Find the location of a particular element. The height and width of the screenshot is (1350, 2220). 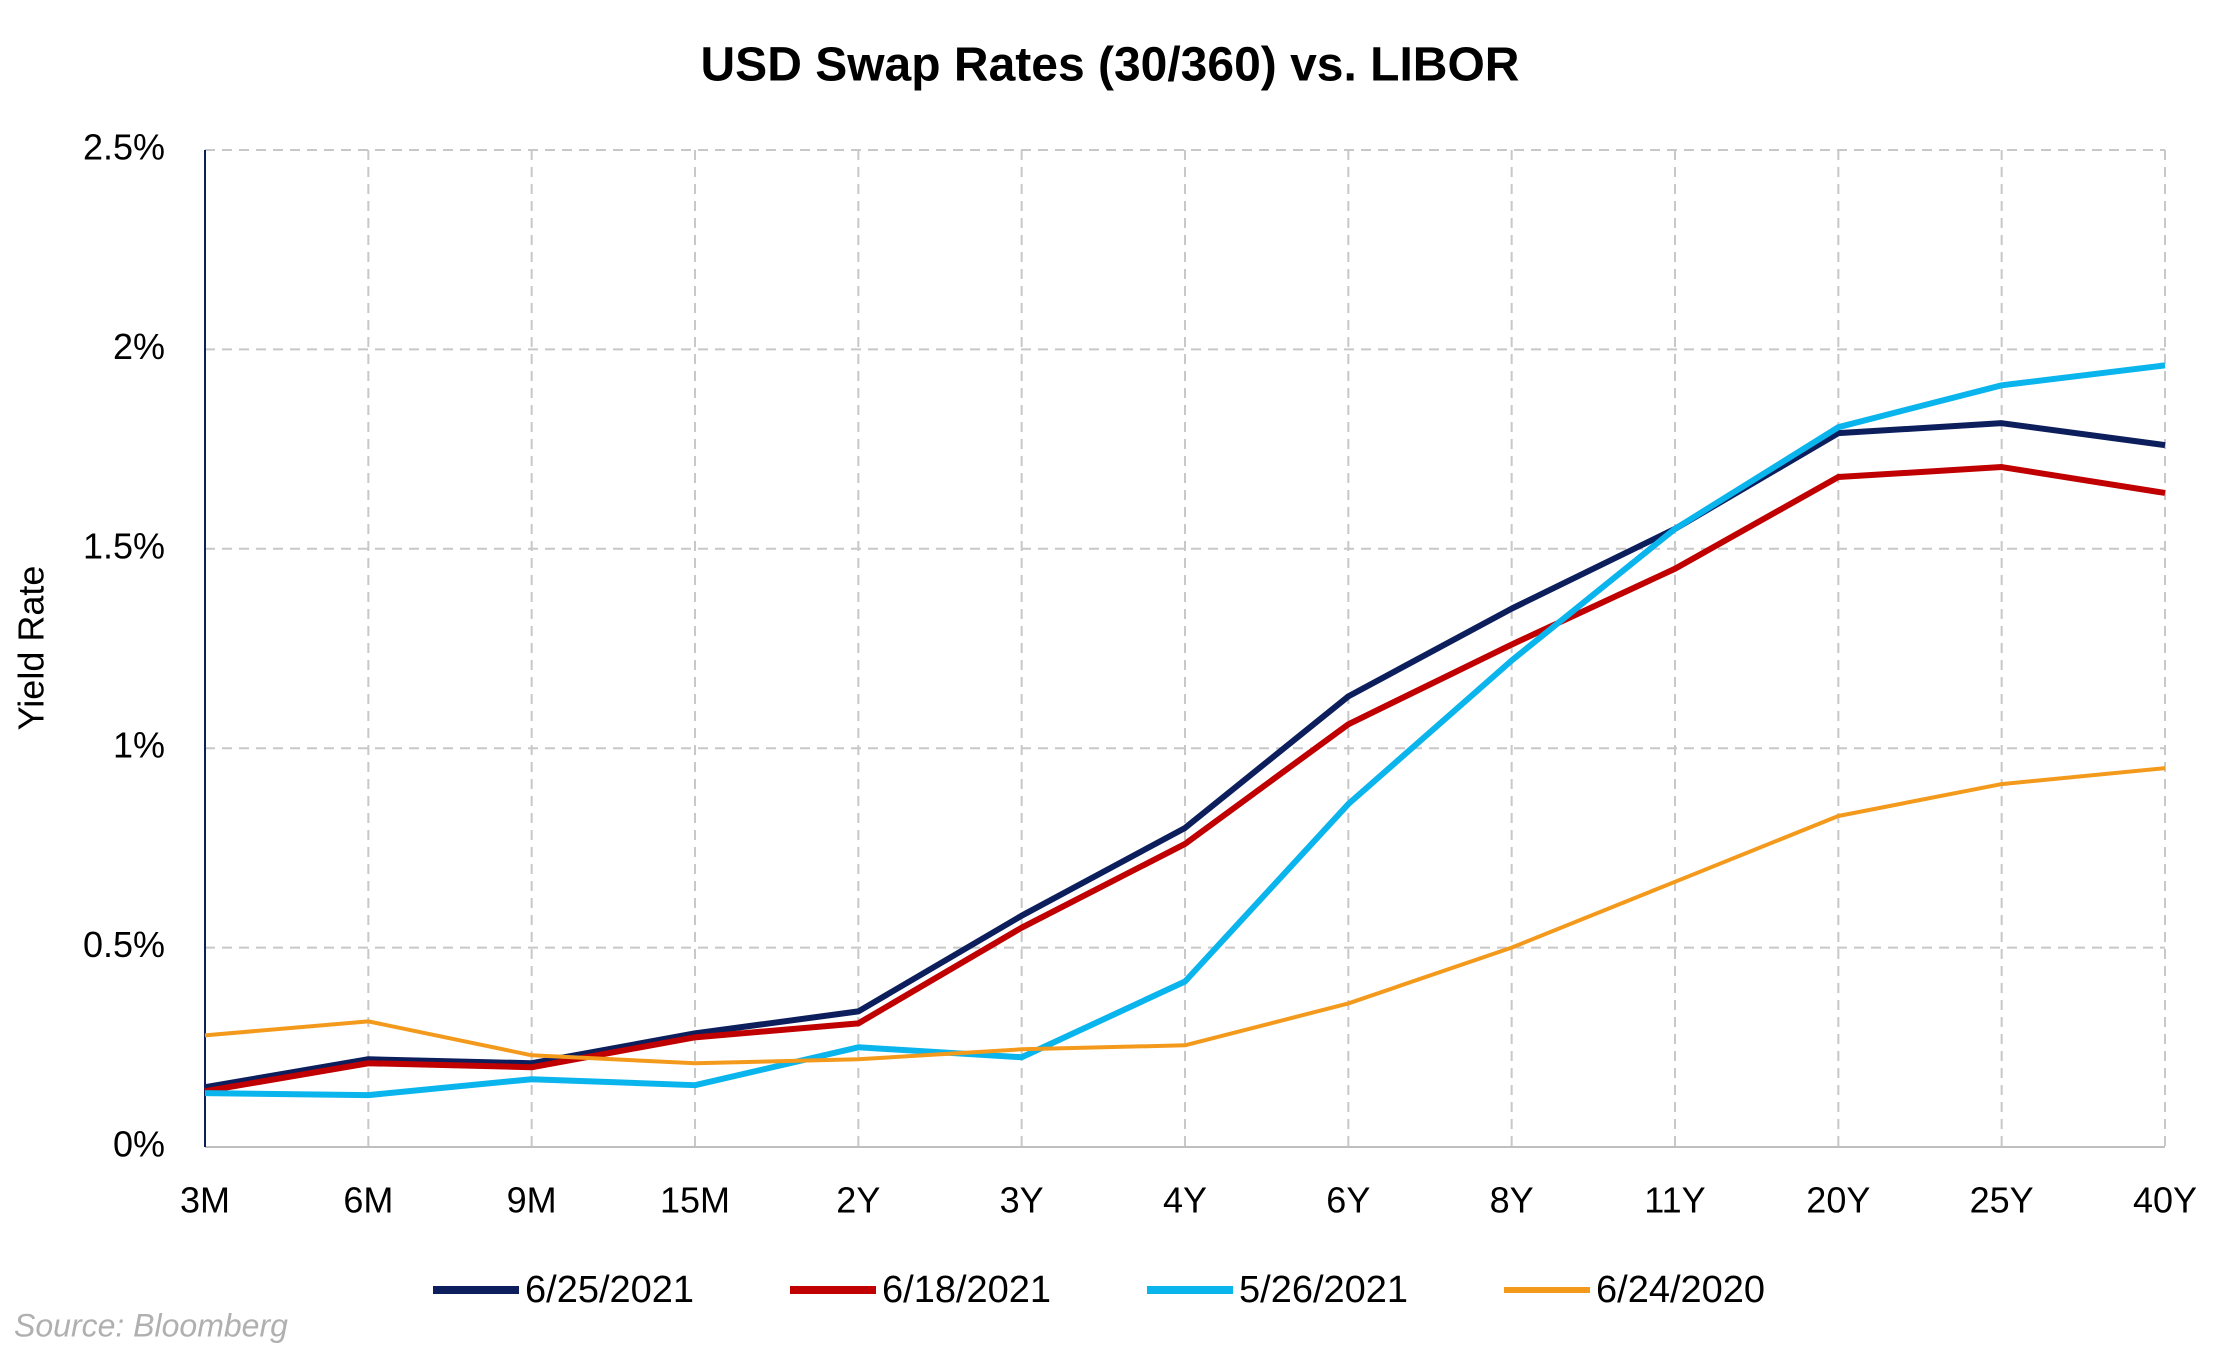

x-tick-label: 40Y is located at coordinates (2165, 1200).